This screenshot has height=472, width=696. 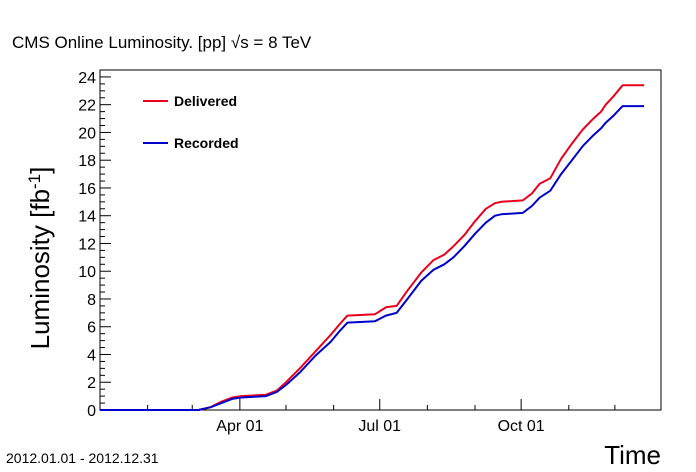 What do you see at coordinates (91, 355) in the screenshot?
I see `y-tick-label: 4` at bounding box center [91, 355].